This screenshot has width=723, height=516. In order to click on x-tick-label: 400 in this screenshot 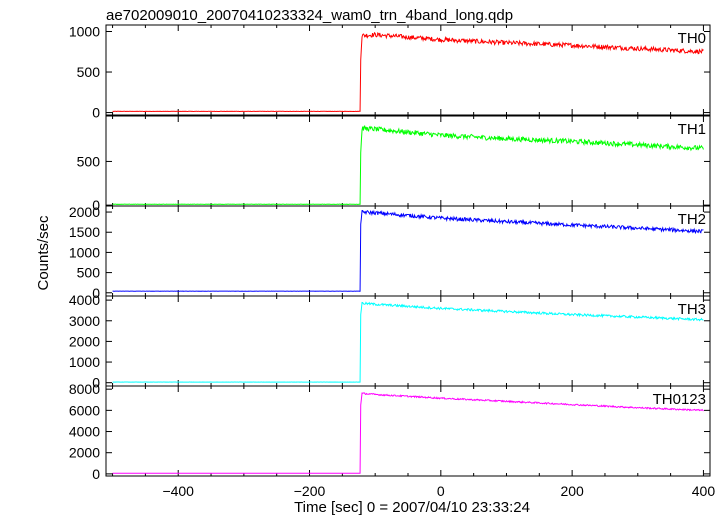, I will do `click(704, 491)`.